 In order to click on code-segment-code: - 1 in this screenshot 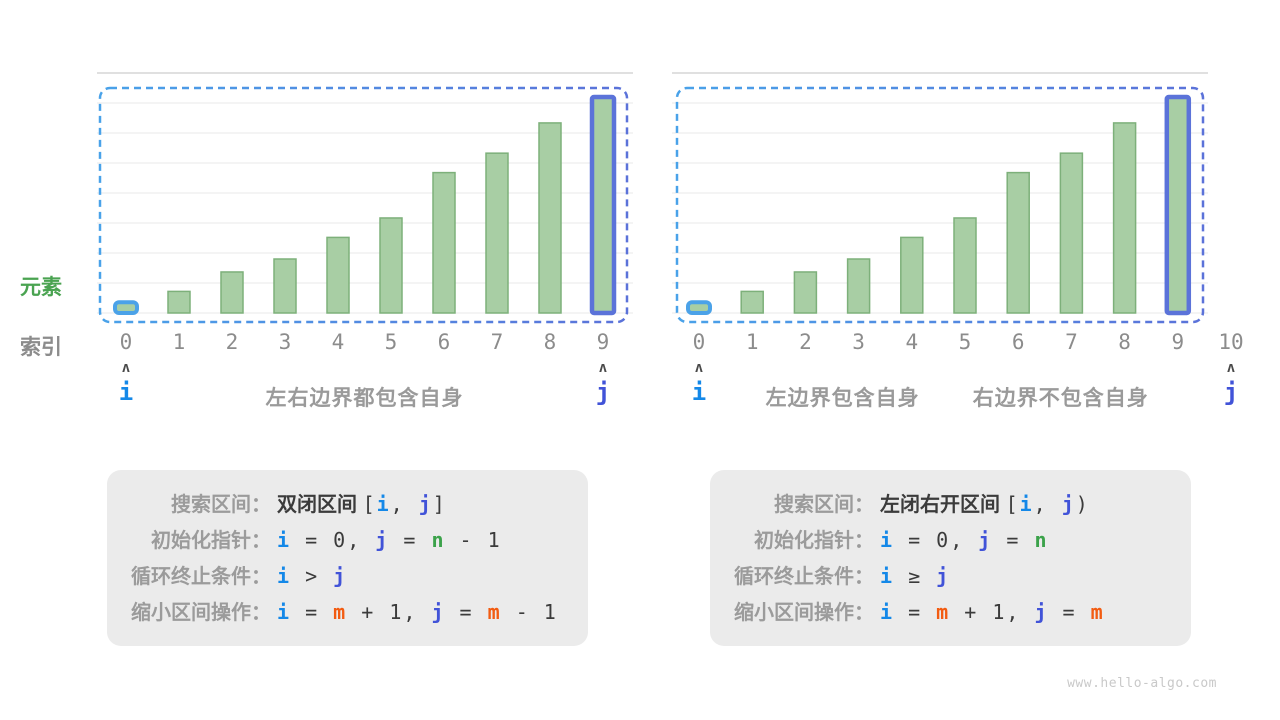, I will do `click(529, 612)`.